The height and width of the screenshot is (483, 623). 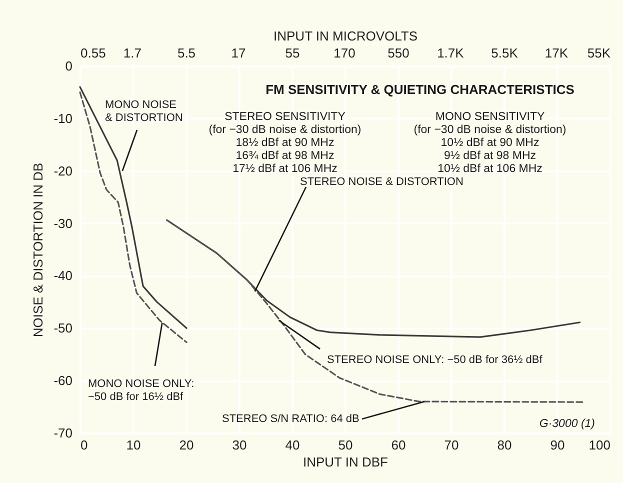 I want to click on y-axis-title: NOISE & DISTORTION IN DB, so click(x=38, y=250).